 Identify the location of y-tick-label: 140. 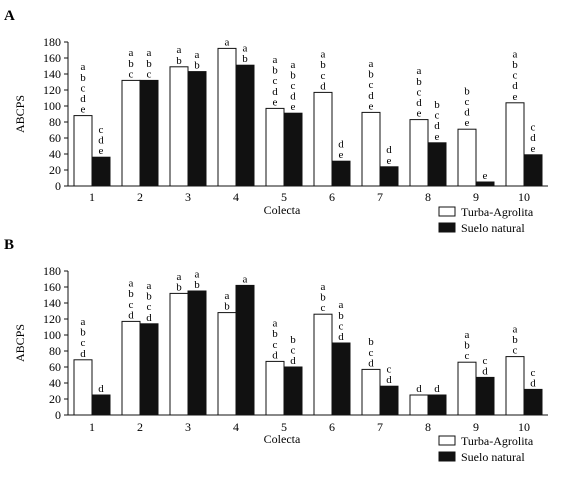
(52, 303).